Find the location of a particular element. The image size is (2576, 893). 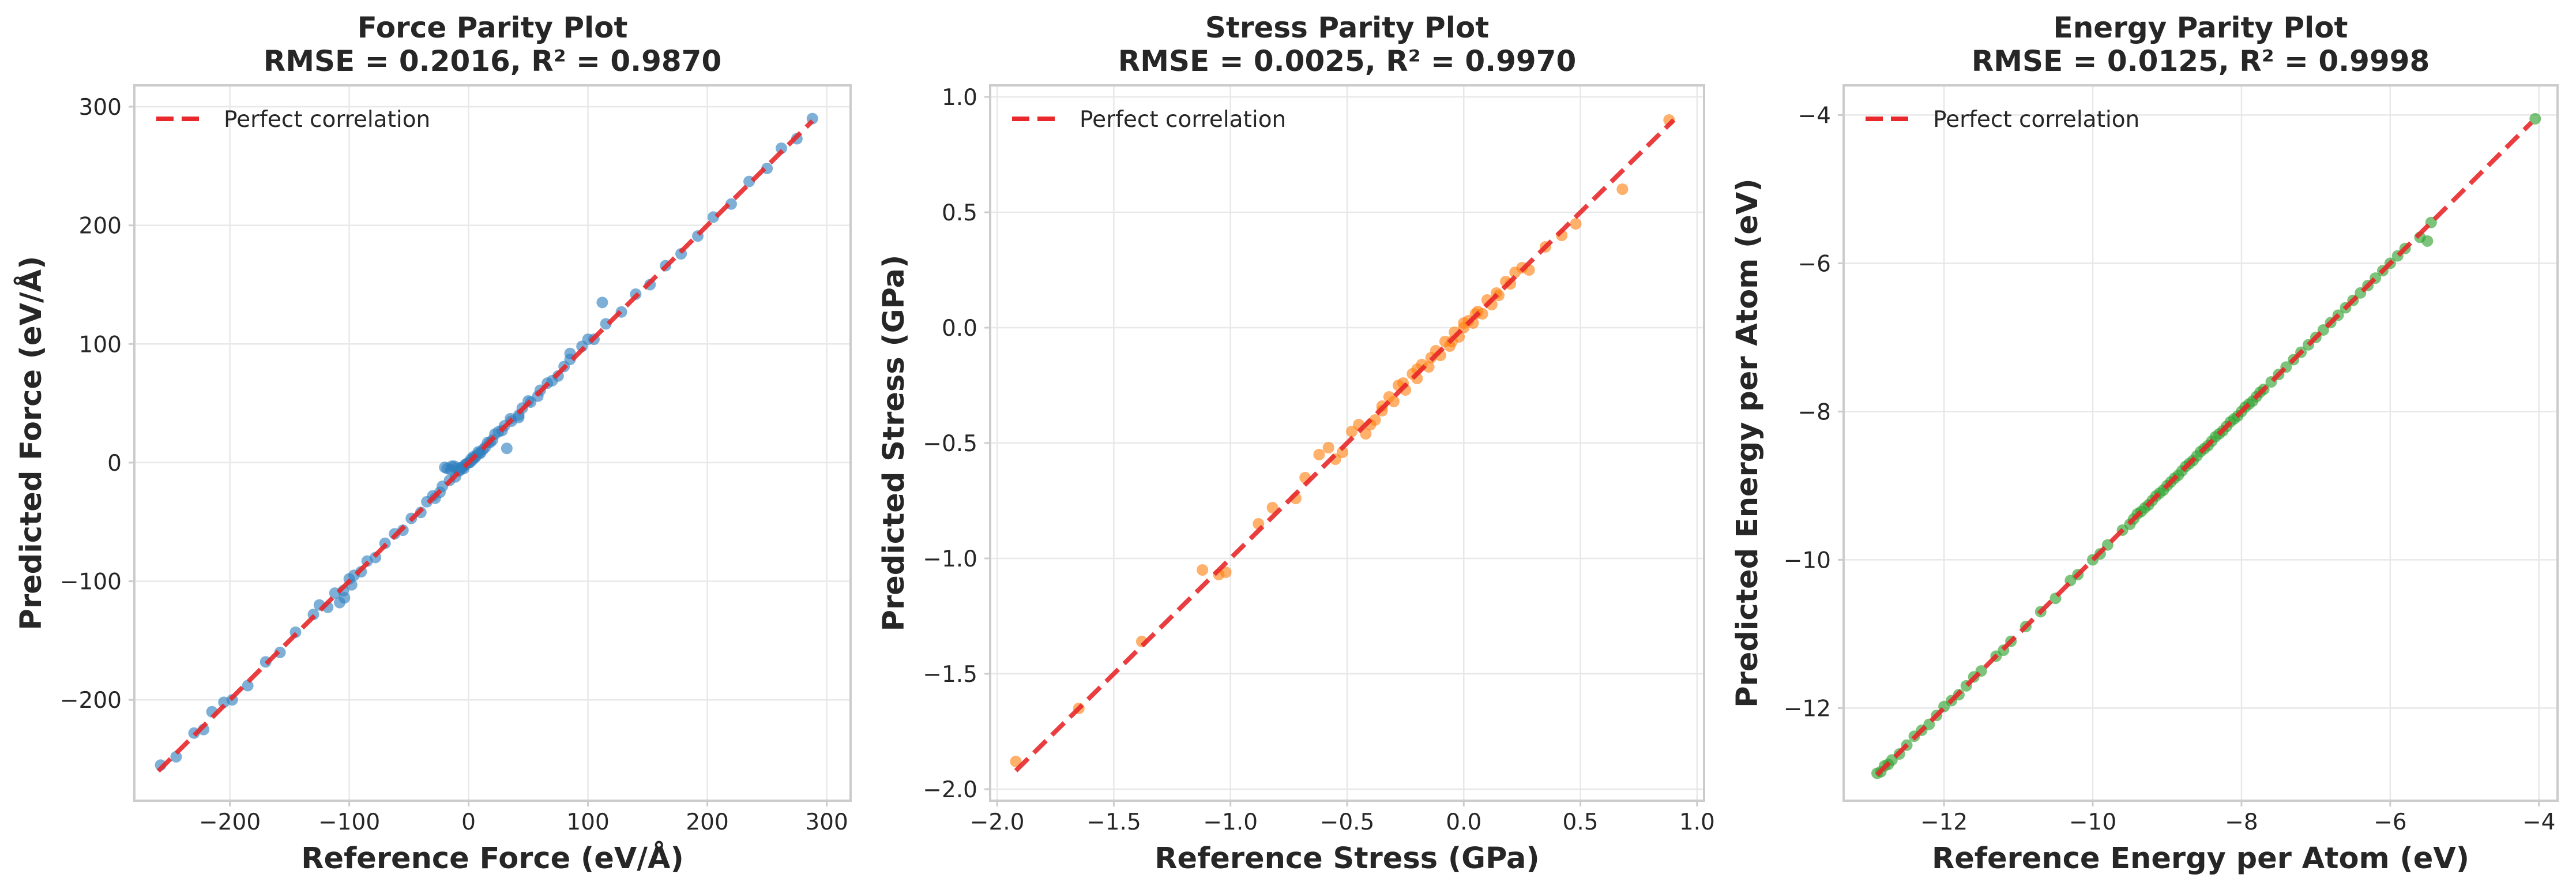

x-tick-label: 0.0 is located at coordinates (1463, 822).